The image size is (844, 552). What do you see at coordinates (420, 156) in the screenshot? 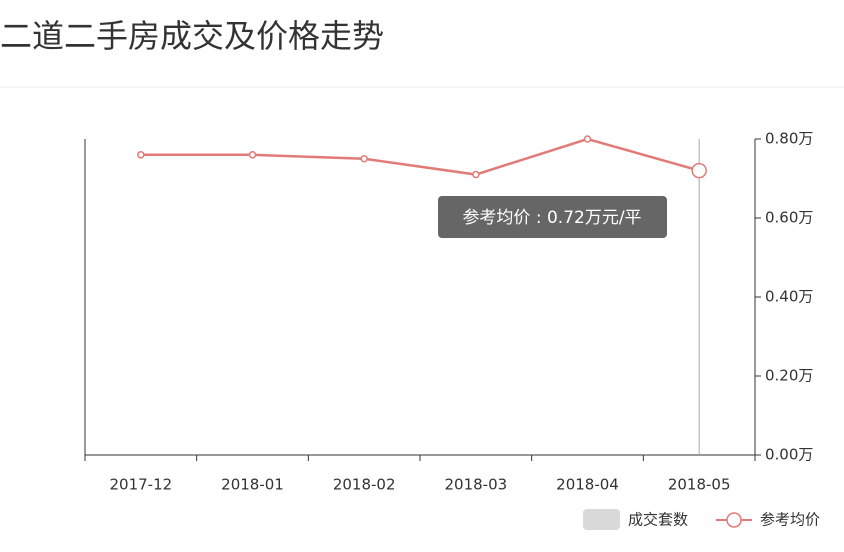
I see `line` at bounding box center [420, 156].